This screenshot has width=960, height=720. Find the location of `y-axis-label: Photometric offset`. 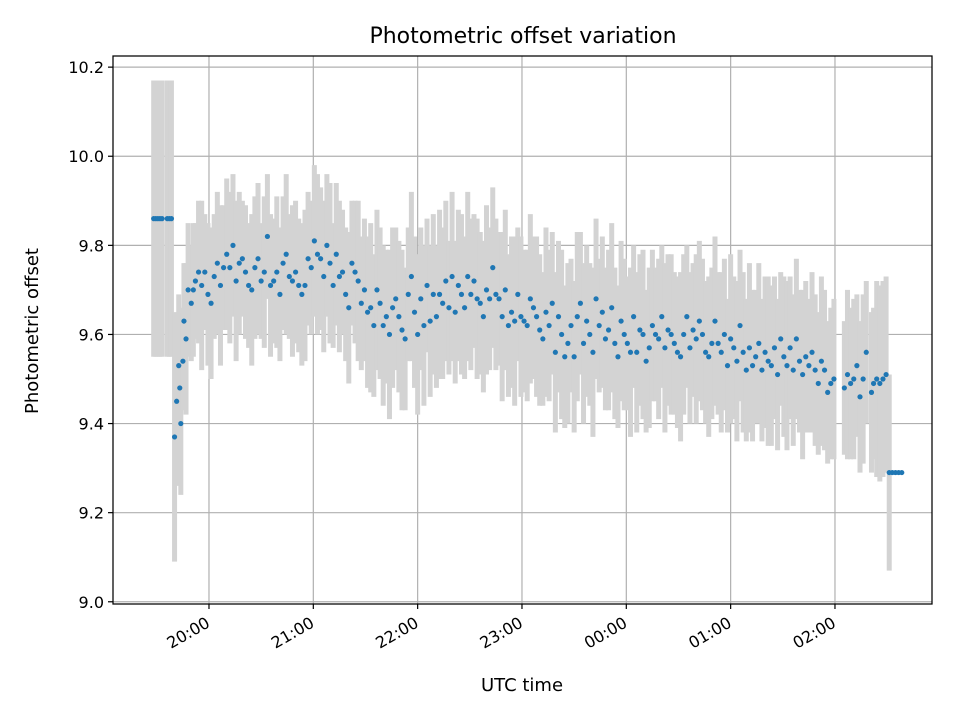

y-axis-label: Photometric offset is located at coordinates (32, 331).